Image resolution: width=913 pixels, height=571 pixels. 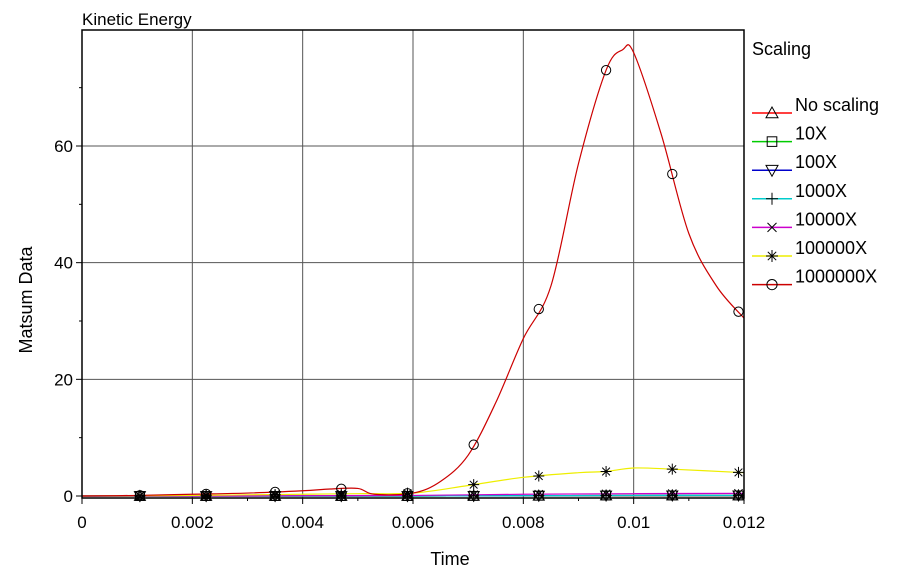 I want to click on legend-label: 100X, so click(x=816, y=162).